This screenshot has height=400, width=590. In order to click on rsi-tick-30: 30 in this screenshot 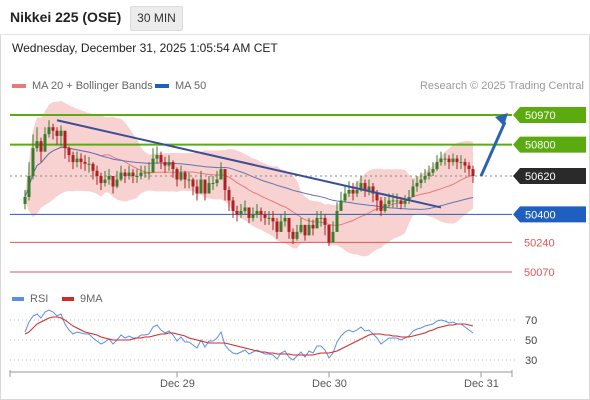, I will do `click(531, 361)`.